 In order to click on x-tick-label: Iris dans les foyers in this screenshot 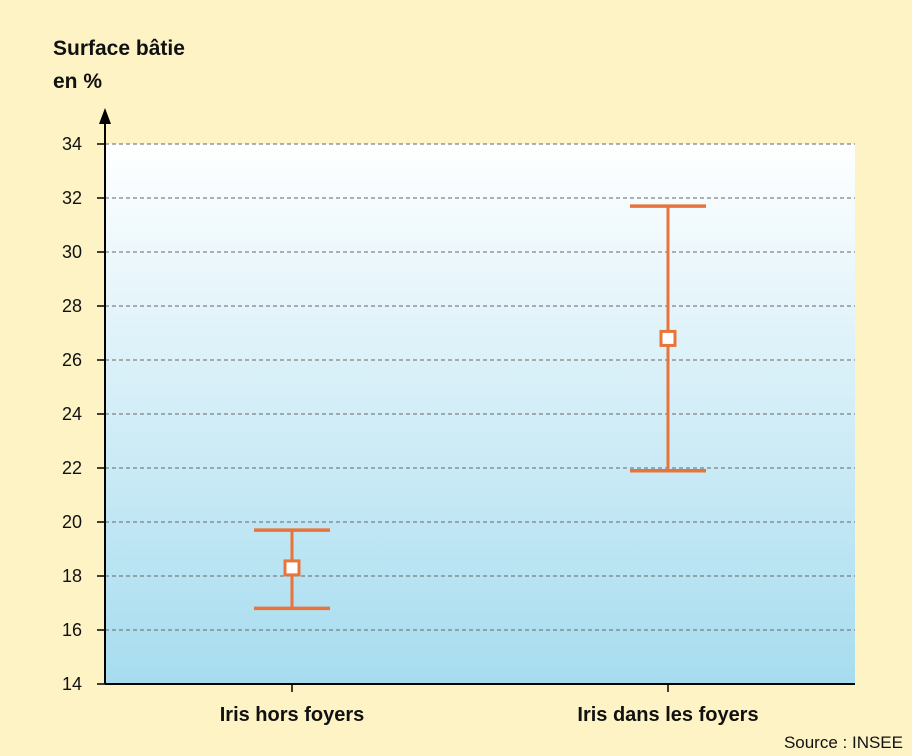, I will do `click(667, 715)`.